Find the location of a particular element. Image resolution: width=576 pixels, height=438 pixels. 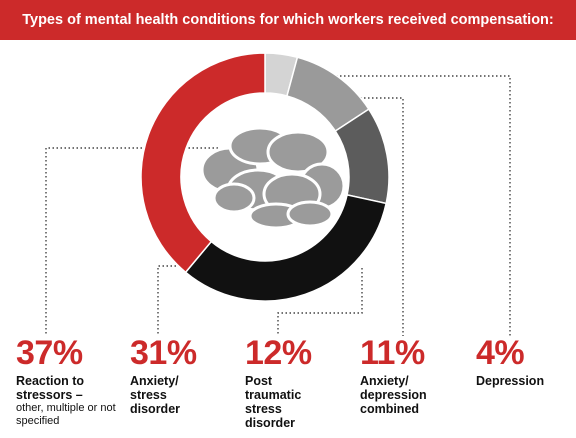

label-anxiety-depression: 11% Anxiety/ depression combined is located at coordinates (405, 375).